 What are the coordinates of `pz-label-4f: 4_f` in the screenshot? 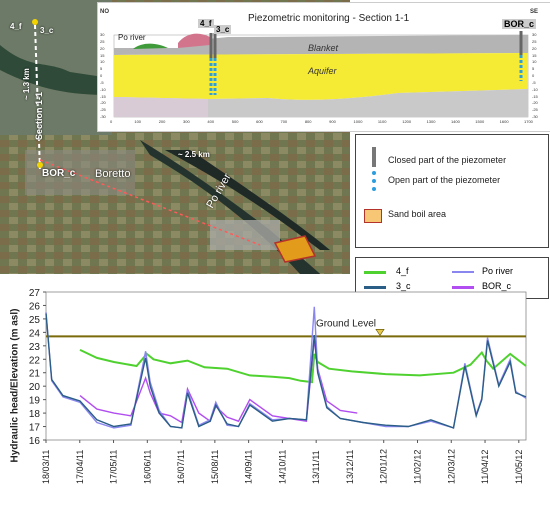 It's located at (206, 23).